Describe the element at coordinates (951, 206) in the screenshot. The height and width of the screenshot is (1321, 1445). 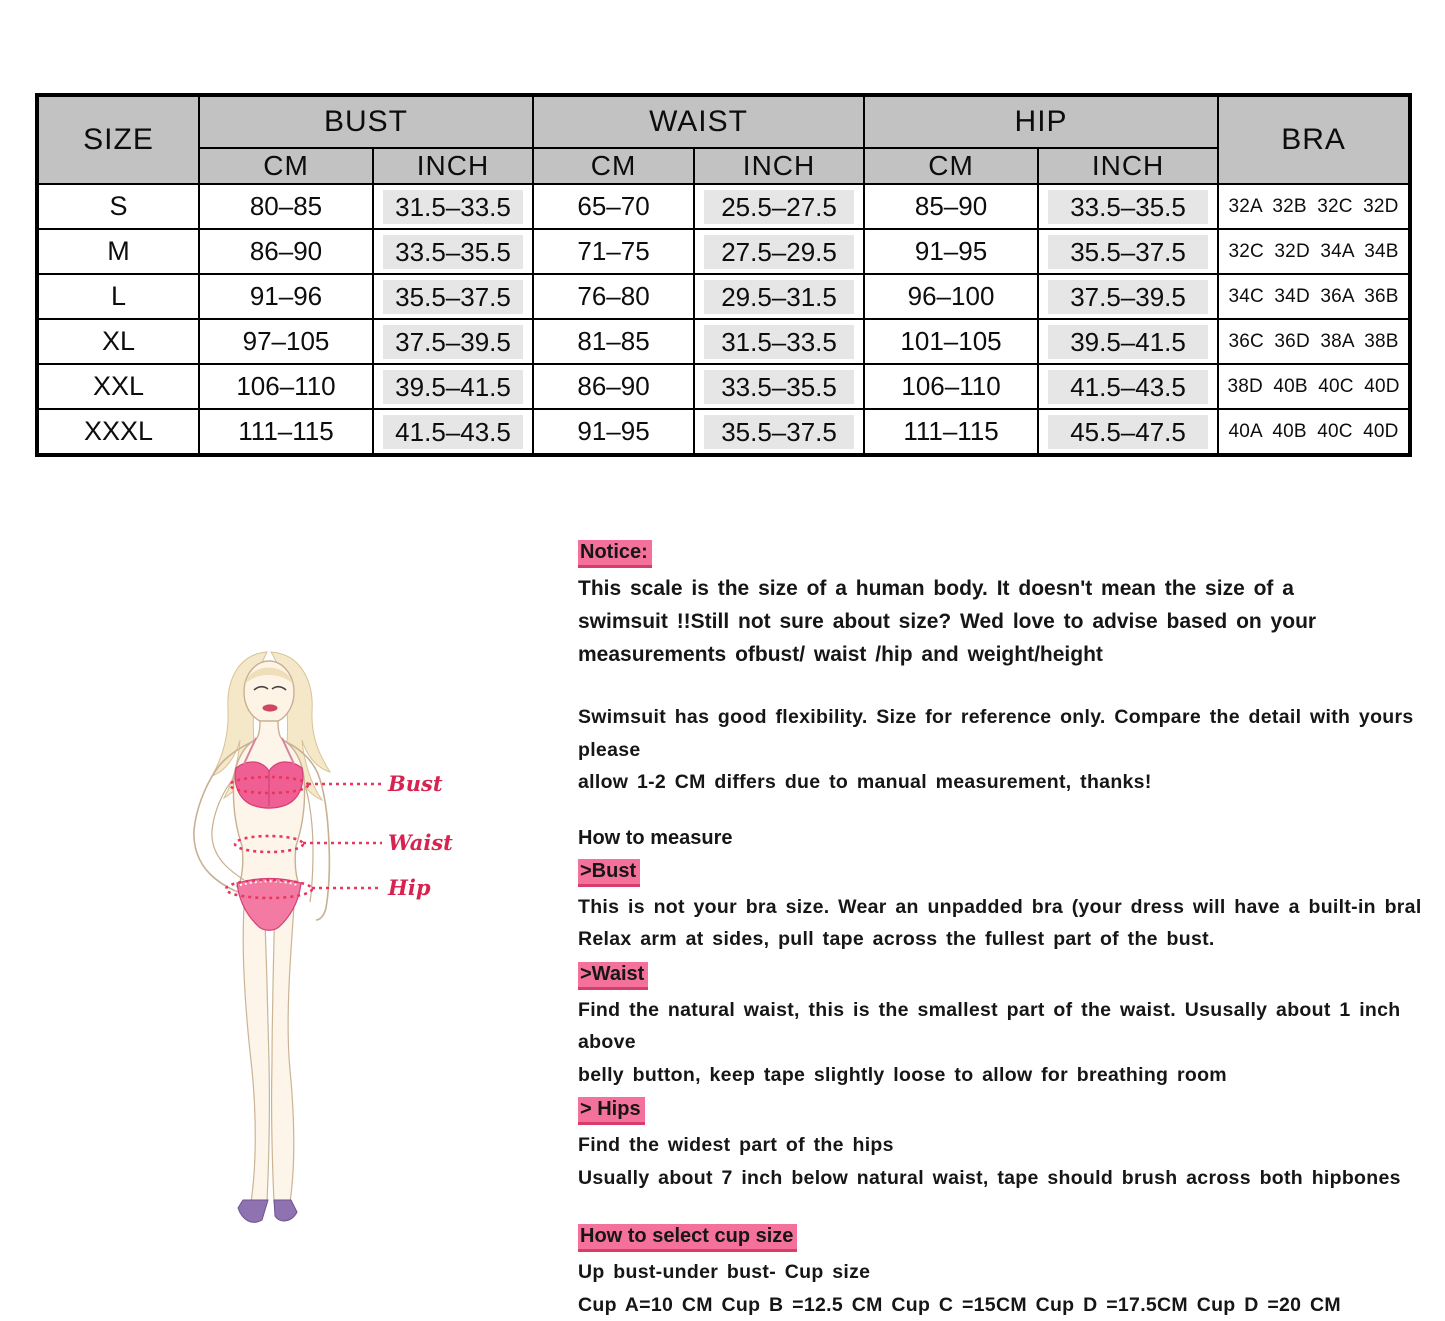
I see `hip-cm-cell: 85–90` at that location.